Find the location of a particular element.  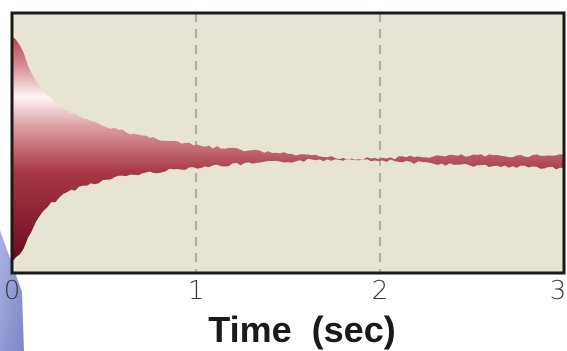

x-tick-label: 2 is located at coordinates (380, 291).